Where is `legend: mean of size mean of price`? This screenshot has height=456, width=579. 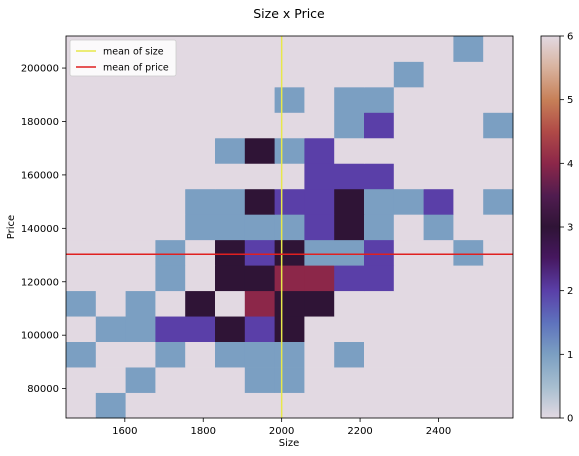 legend: mean of size mean of price is located at coordinates (123, 58).